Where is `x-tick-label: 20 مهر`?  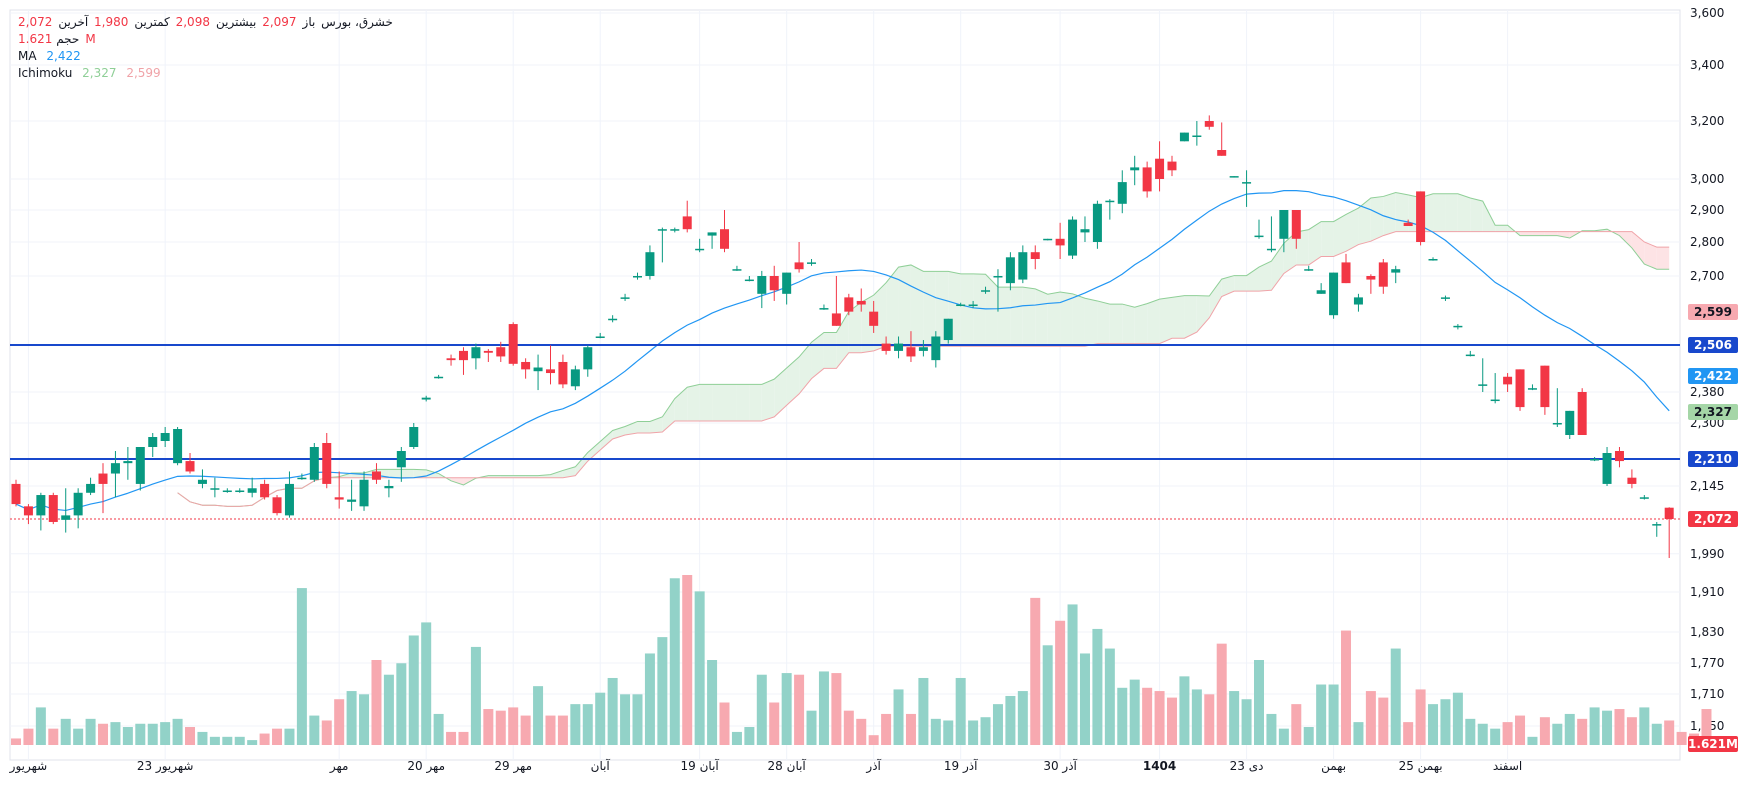
x-tick-label: 20 مهر is located at coordinates (426, 766).